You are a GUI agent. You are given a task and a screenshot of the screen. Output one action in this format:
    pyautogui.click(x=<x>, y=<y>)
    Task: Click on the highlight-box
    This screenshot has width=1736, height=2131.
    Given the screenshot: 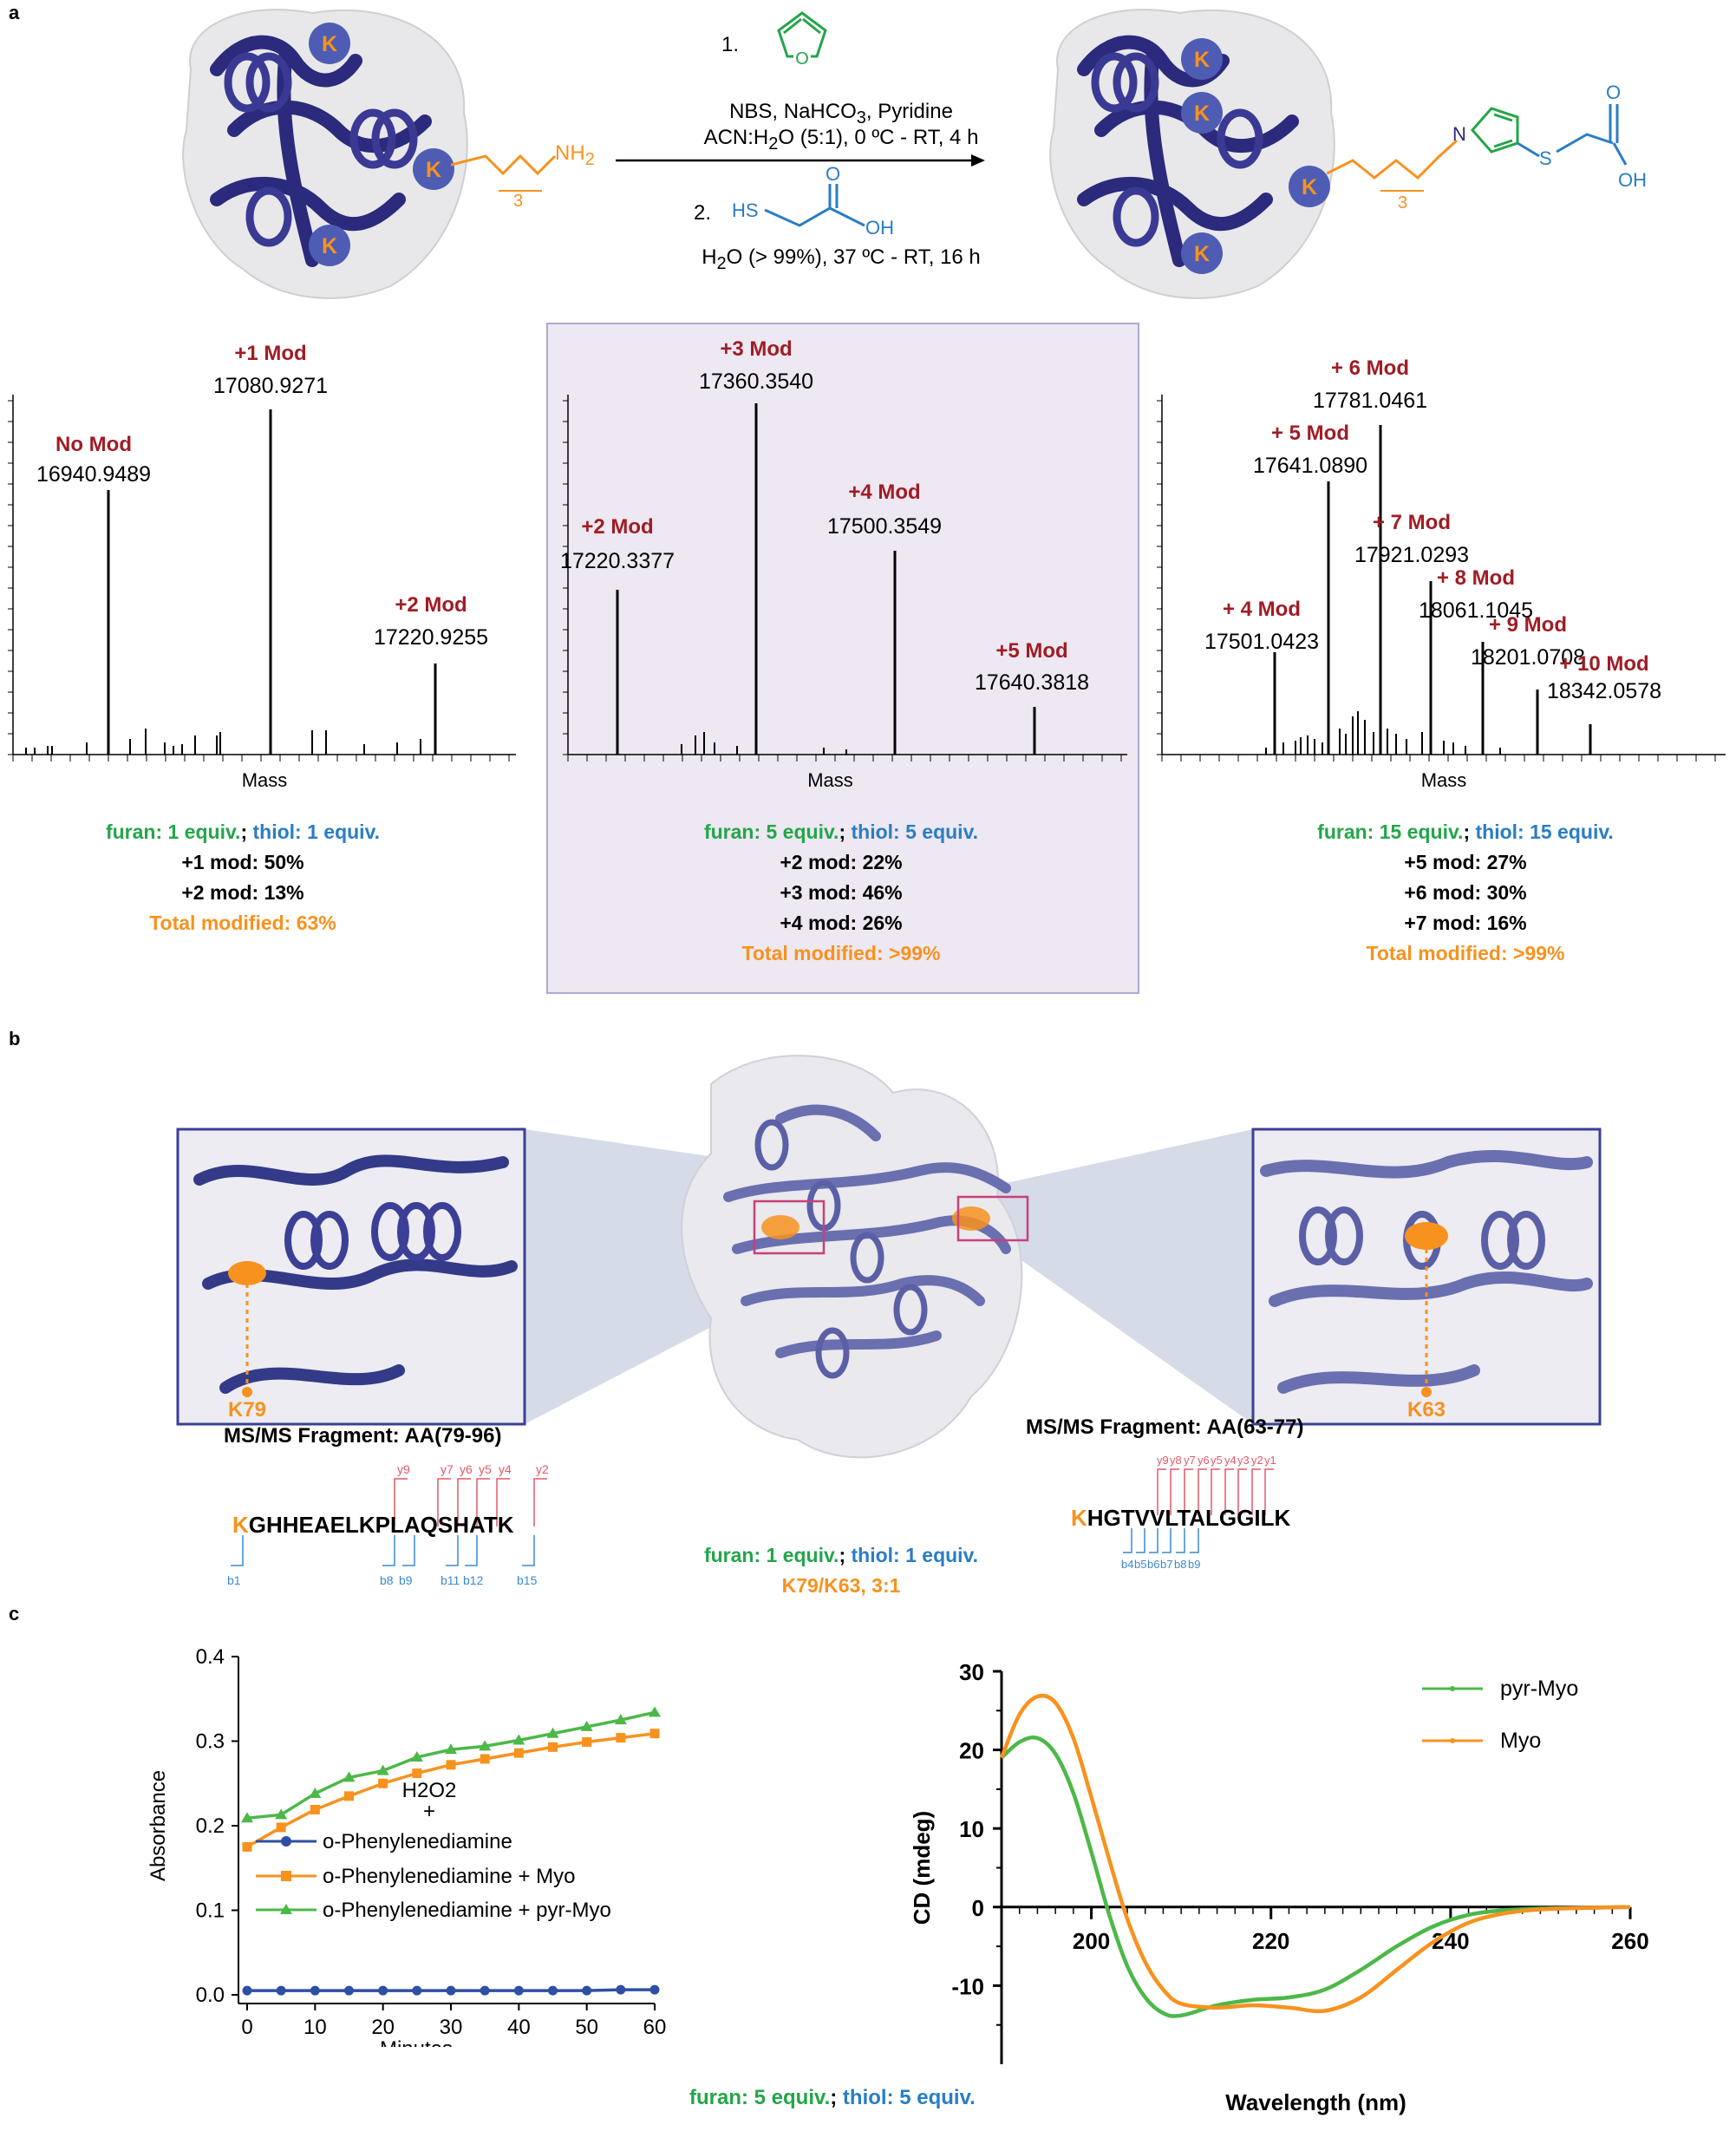 What is the action you would take?
    pyautogui.click(x=842, y=658)
    